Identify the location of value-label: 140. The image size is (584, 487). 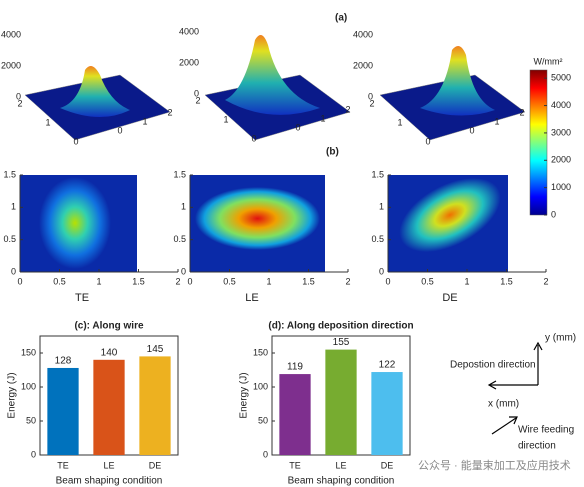
(109, 352).